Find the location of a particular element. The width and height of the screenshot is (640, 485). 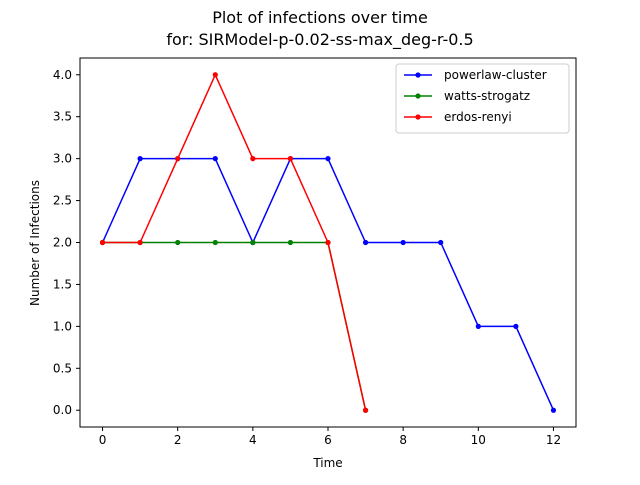

series-line is located at coordinates (234, 326).